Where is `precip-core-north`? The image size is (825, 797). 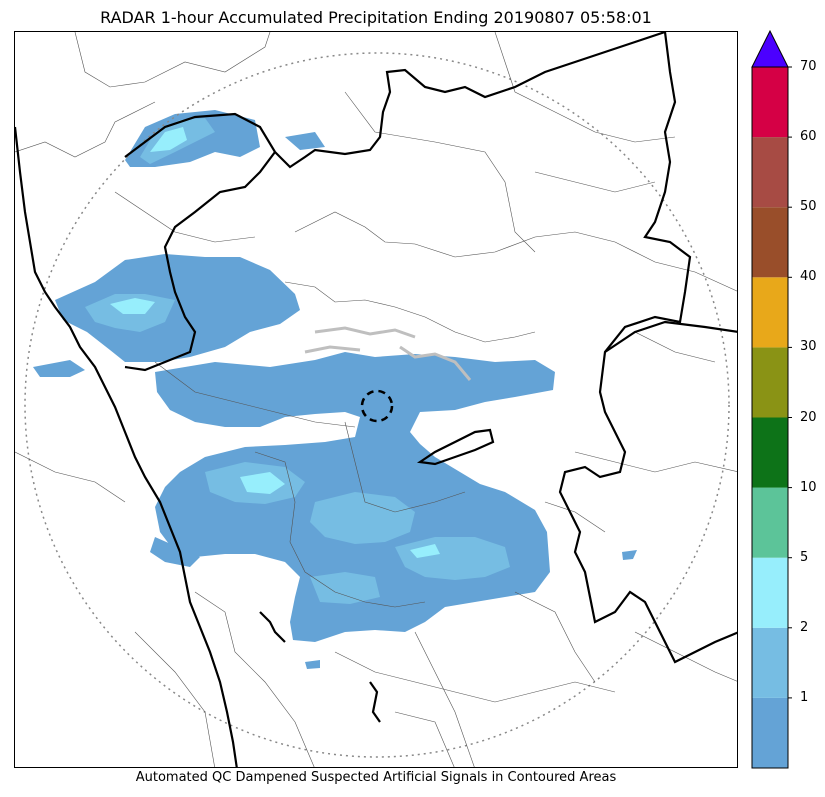
precip-core-north is located at coordinates (168, 139).